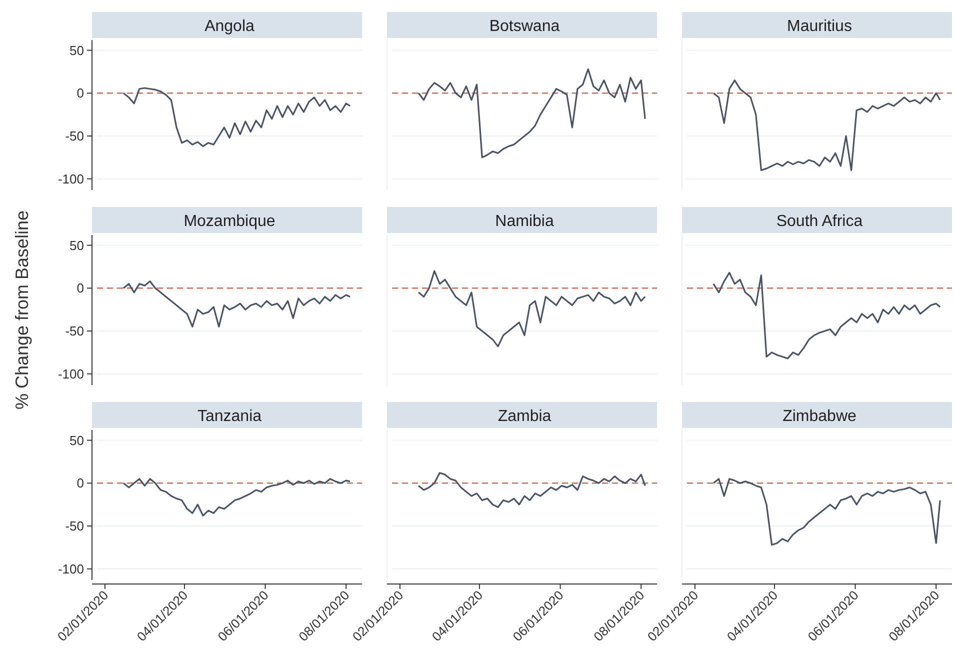 This screenshot has width=954, height=654. I want to click on chart-title: South Africa, so click(819, 221).